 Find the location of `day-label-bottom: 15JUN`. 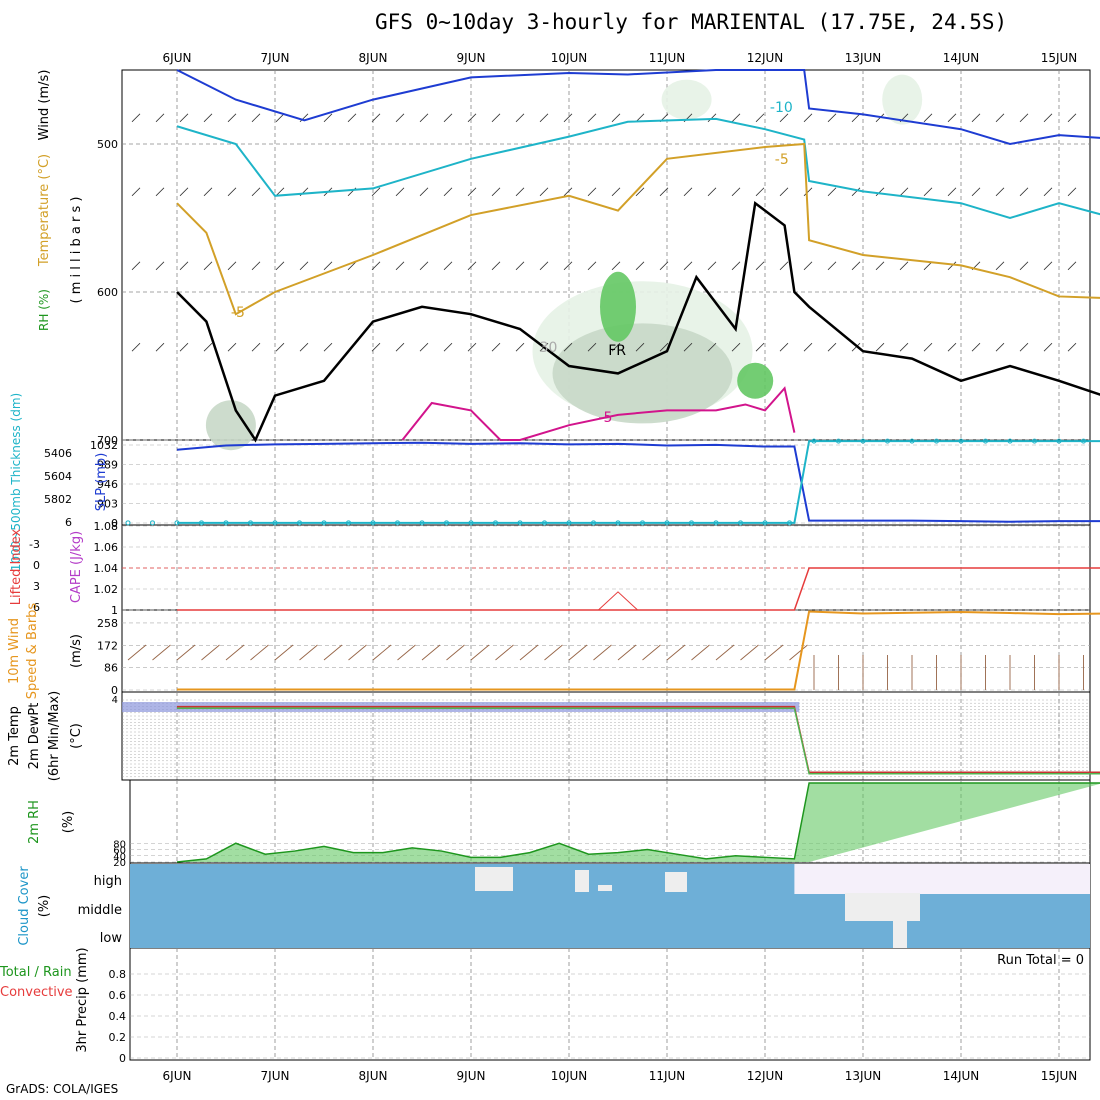

day-label-bottom: 15JUN is located at coordinates (1059, 1076).